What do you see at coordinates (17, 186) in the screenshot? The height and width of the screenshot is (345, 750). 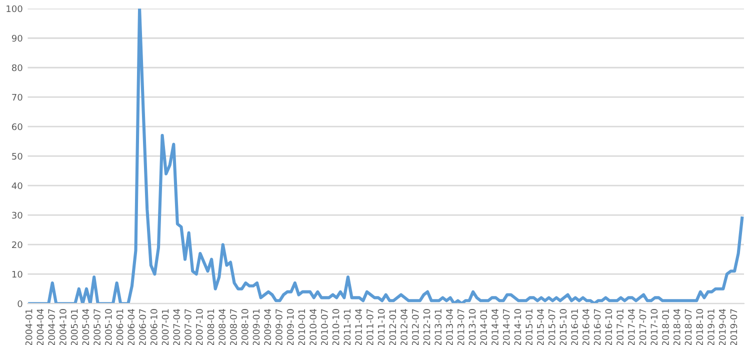 I see `y-tick-label: 40` at bounding box center [17, 186].